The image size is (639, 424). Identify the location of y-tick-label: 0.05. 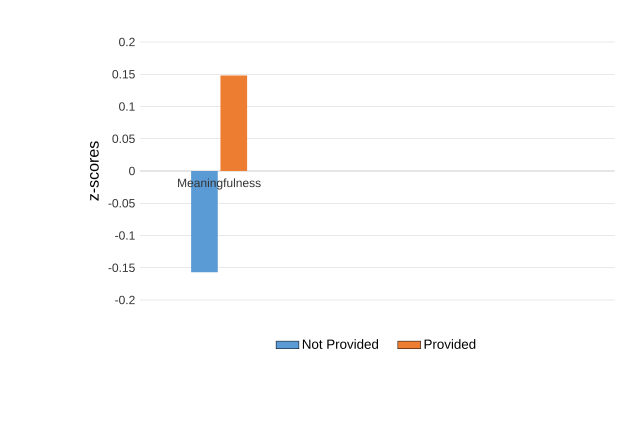
(123, 138).